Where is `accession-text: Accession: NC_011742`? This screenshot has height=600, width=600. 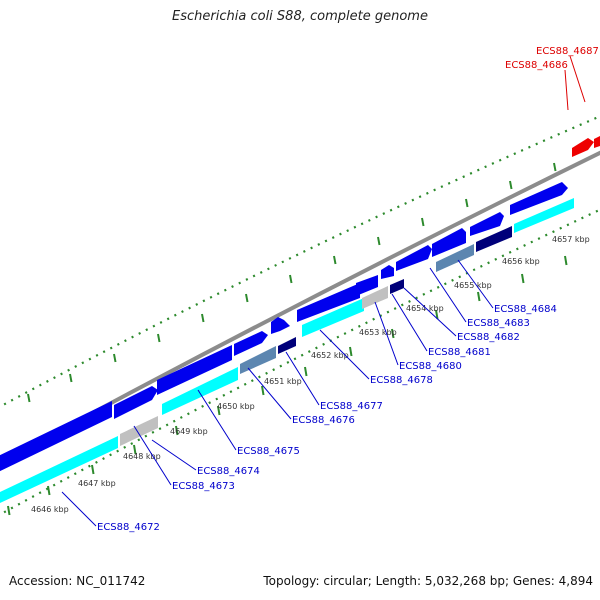
accession-text: Accession: NC_011742 is located at coordinates (77, 581).